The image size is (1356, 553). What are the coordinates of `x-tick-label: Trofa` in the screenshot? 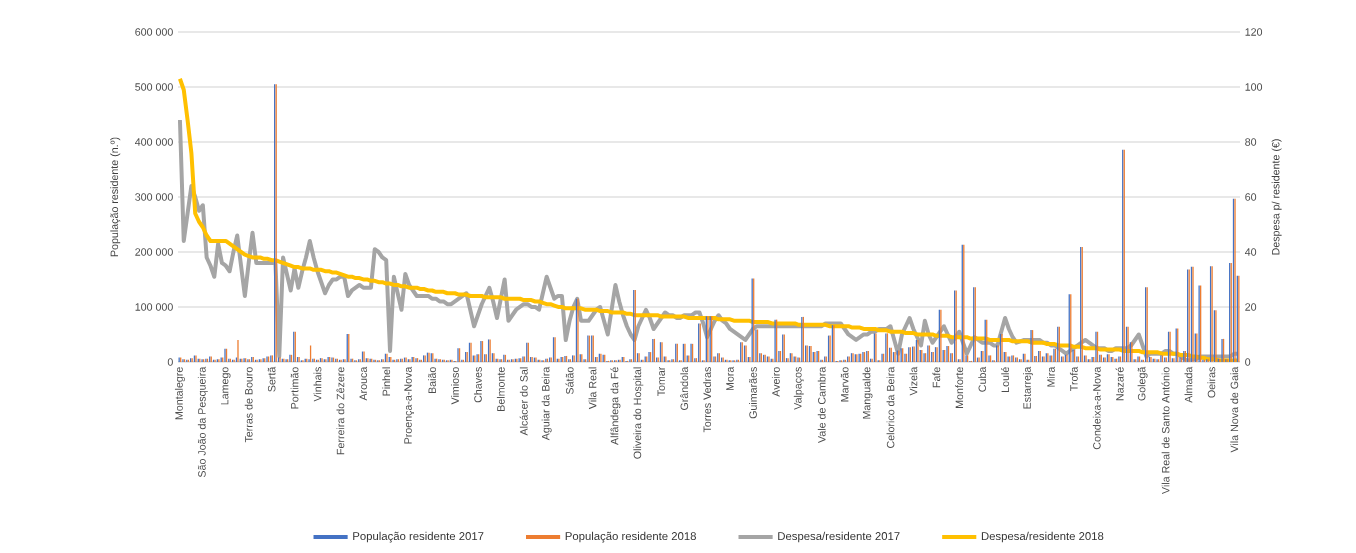 It's located at (1073, 378).